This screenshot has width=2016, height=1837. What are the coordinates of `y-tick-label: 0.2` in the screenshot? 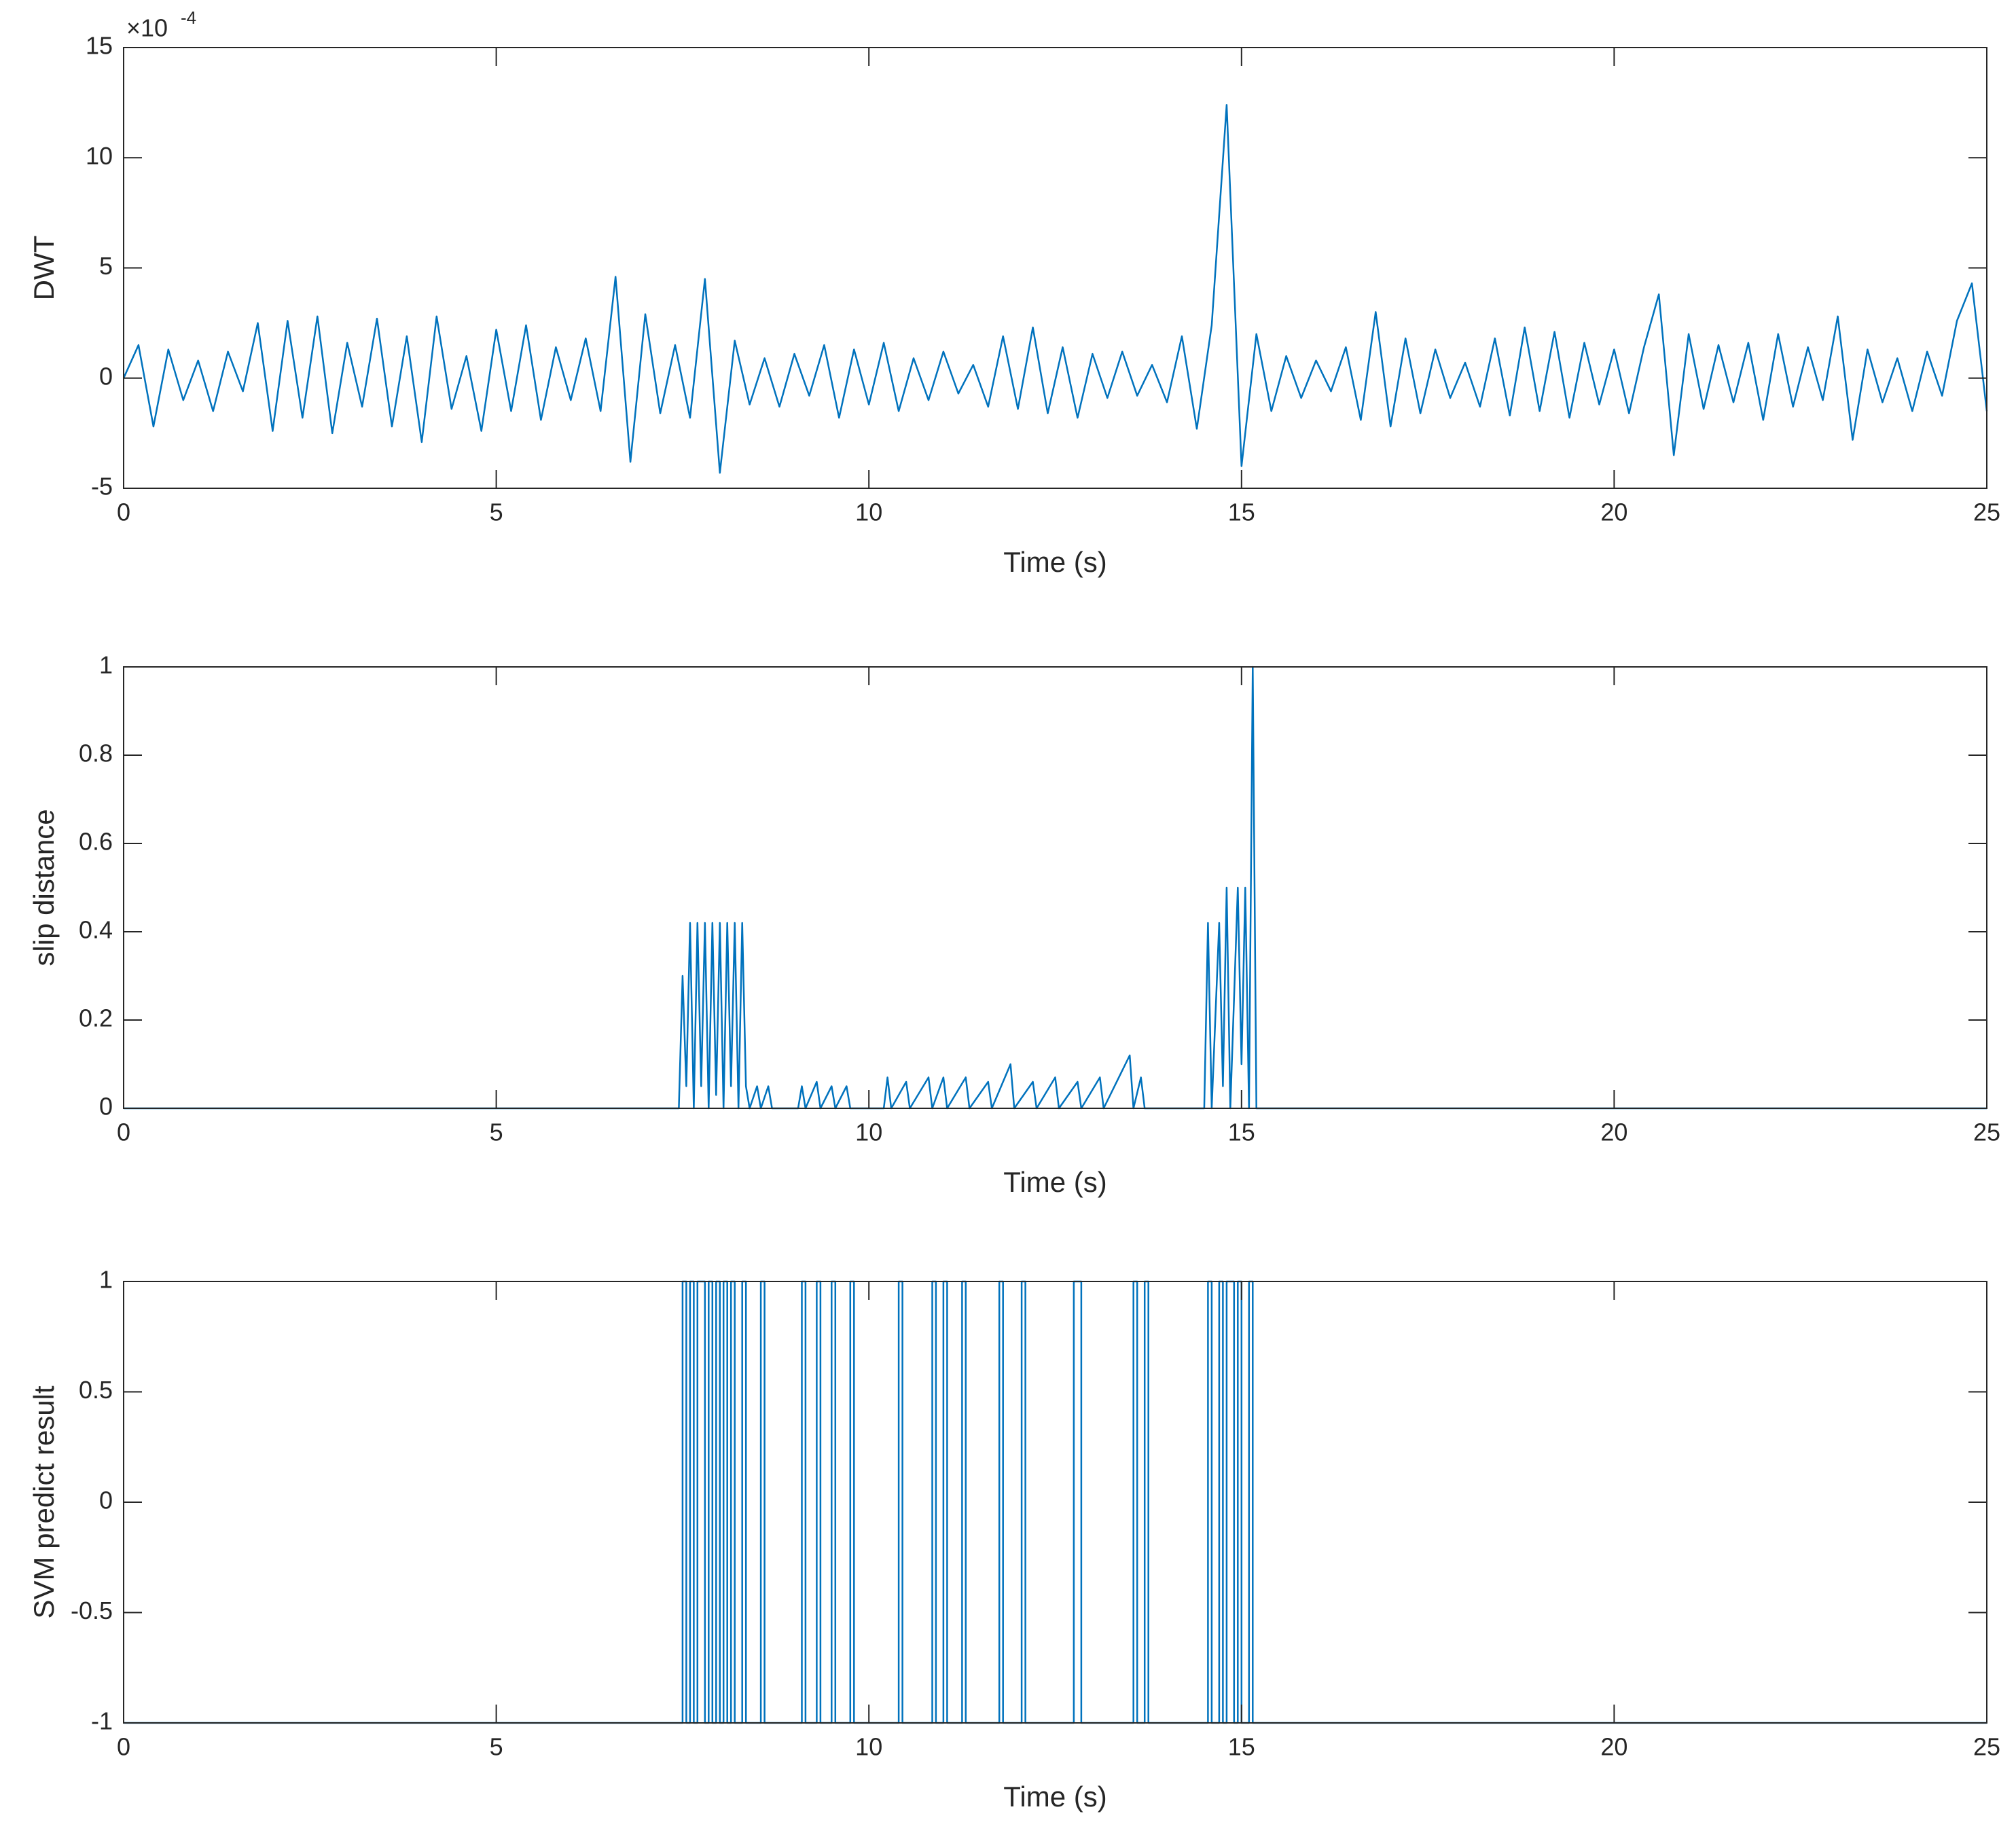 It's located at (96, 1018).